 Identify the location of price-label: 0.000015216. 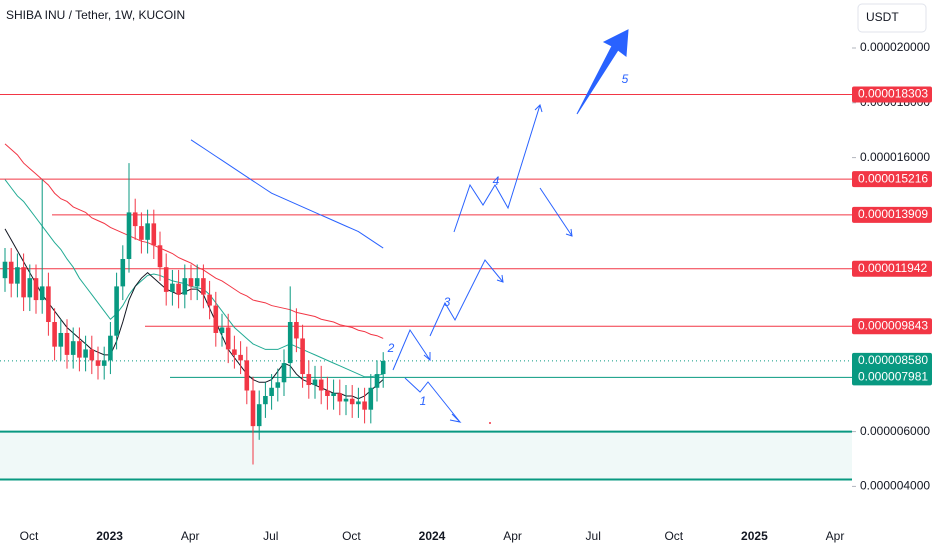
(893, 178).